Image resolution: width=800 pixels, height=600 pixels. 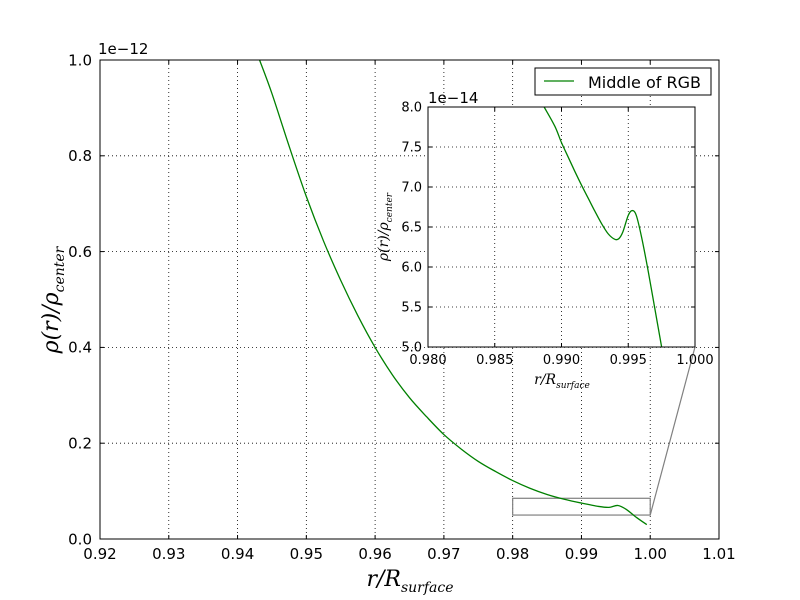 I want to click on inset-y-axis-label: ρ(r)/ρcenter, so click(x=385, y=227).